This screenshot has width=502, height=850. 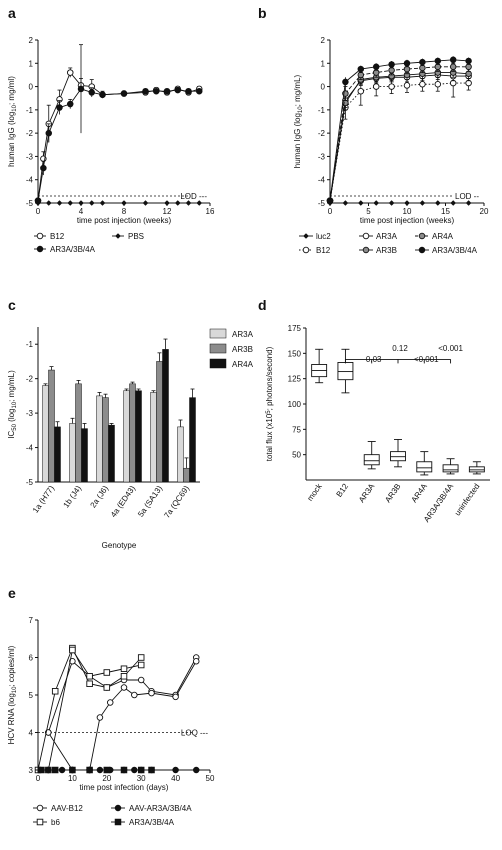 I want to click on b-legend-marker, so click(x=306, y=250).